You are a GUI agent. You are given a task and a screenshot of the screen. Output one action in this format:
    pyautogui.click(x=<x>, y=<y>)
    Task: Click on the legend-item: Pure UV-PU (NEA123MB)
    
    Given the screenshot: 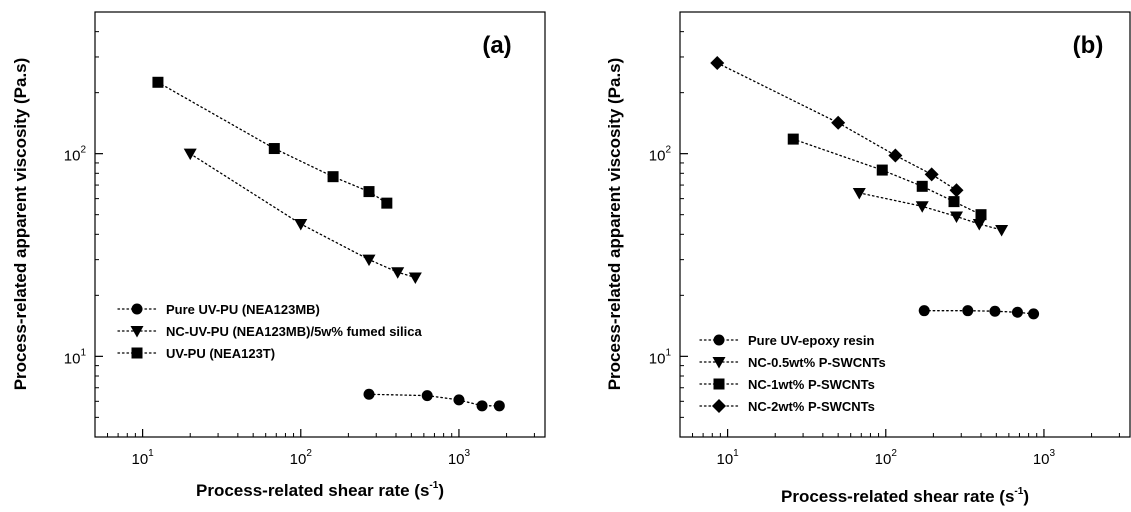 What is the action you would take?
    pyautogui.click(x=219, y=309)
    